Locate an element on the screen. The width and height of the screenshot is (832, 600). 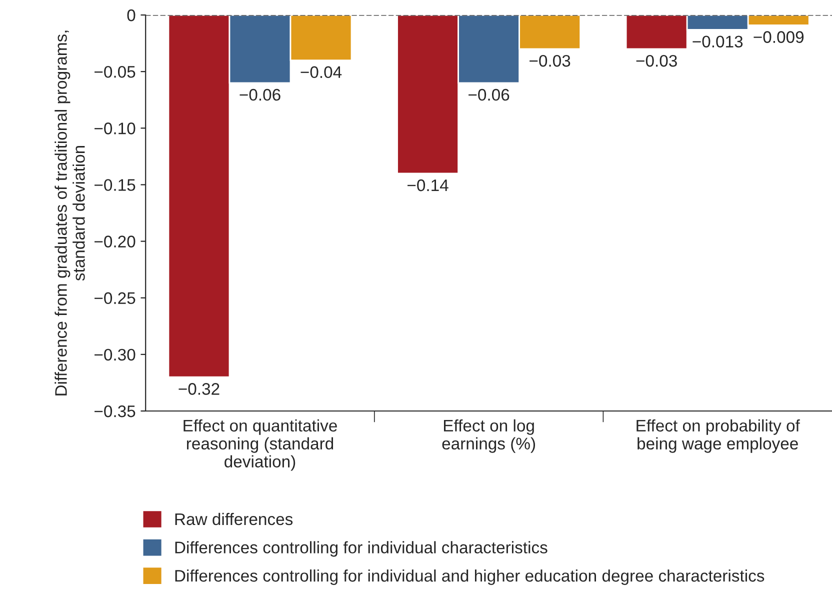
y-tick-label: −0.05 is located at coordinates (115, 72).